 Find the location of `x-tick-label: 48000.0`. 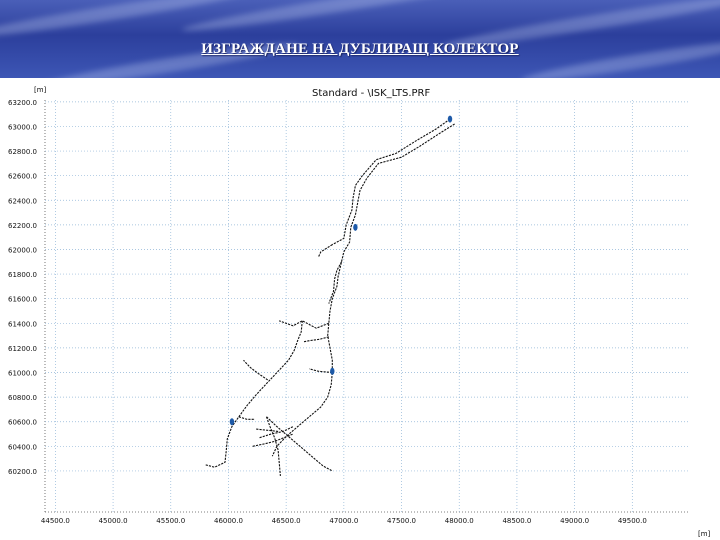

x-tick-label: 48000.0 is located at coordinates (459, 521).